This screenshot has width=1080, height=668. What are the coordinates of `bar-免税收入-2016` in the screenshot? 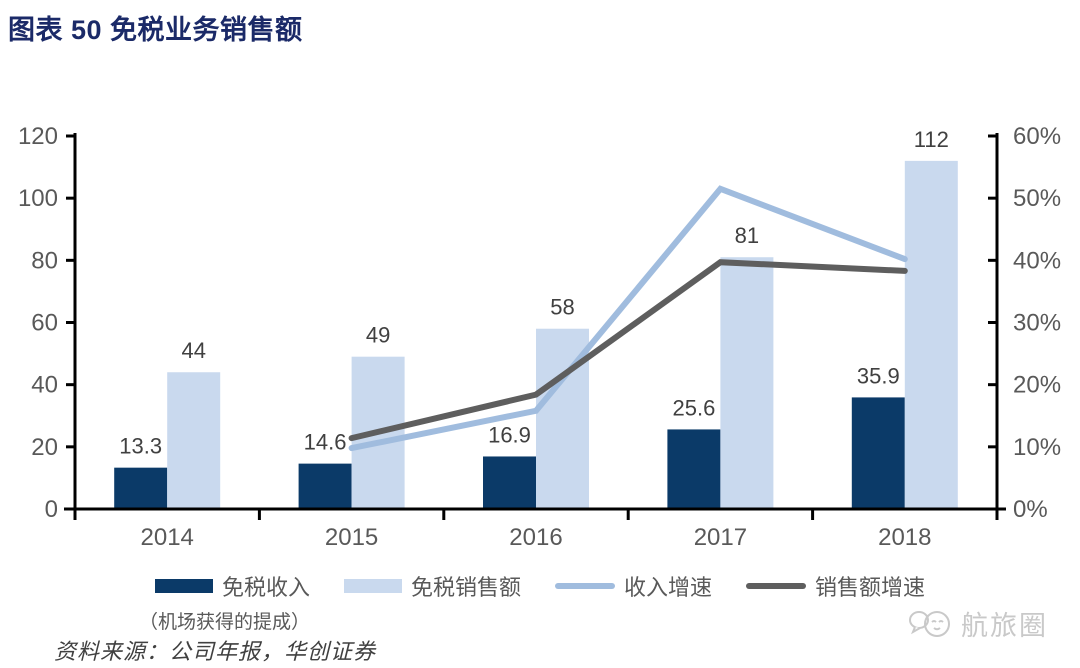 It's located at (509, 482).